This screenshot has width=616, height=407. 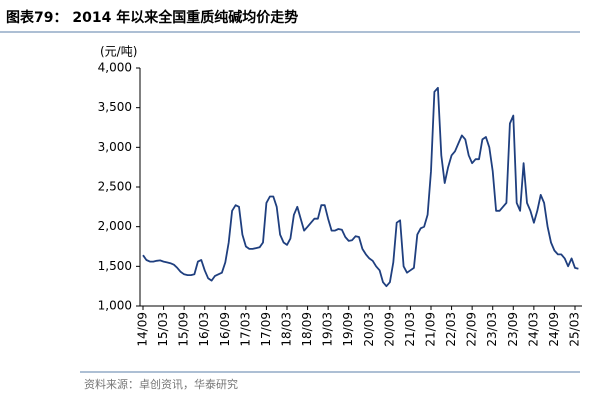 I want to click on y-tick-label: 4,000, so click(x=115, y=68).